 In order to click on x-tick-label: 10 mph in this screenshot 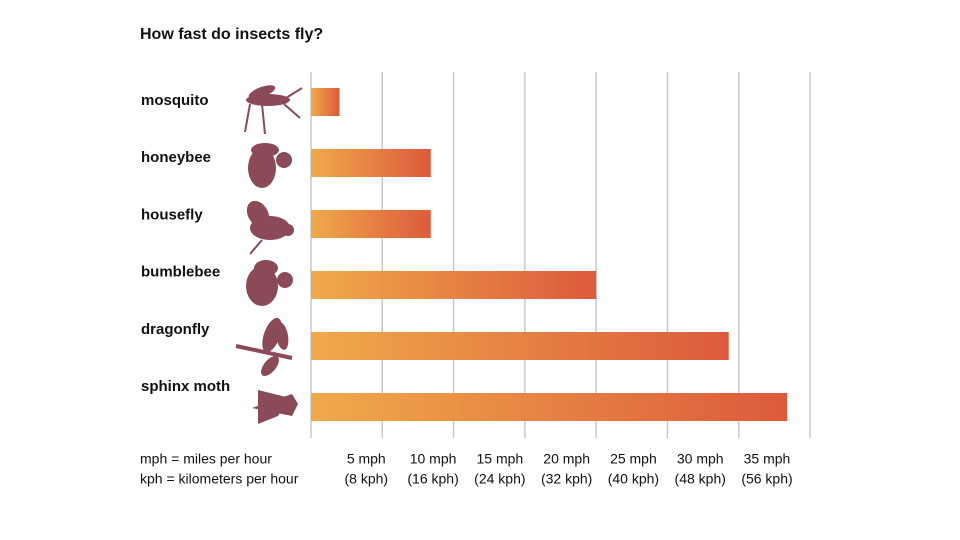, I will do `click(433, 459)`.